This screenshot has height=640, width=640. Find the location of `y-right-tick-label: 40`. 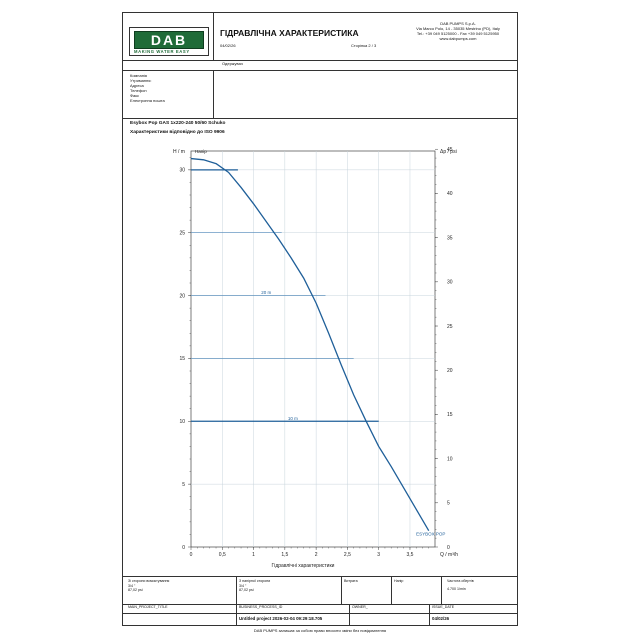

y-right-tick-label: 40 is located at coordinates (450, 194).